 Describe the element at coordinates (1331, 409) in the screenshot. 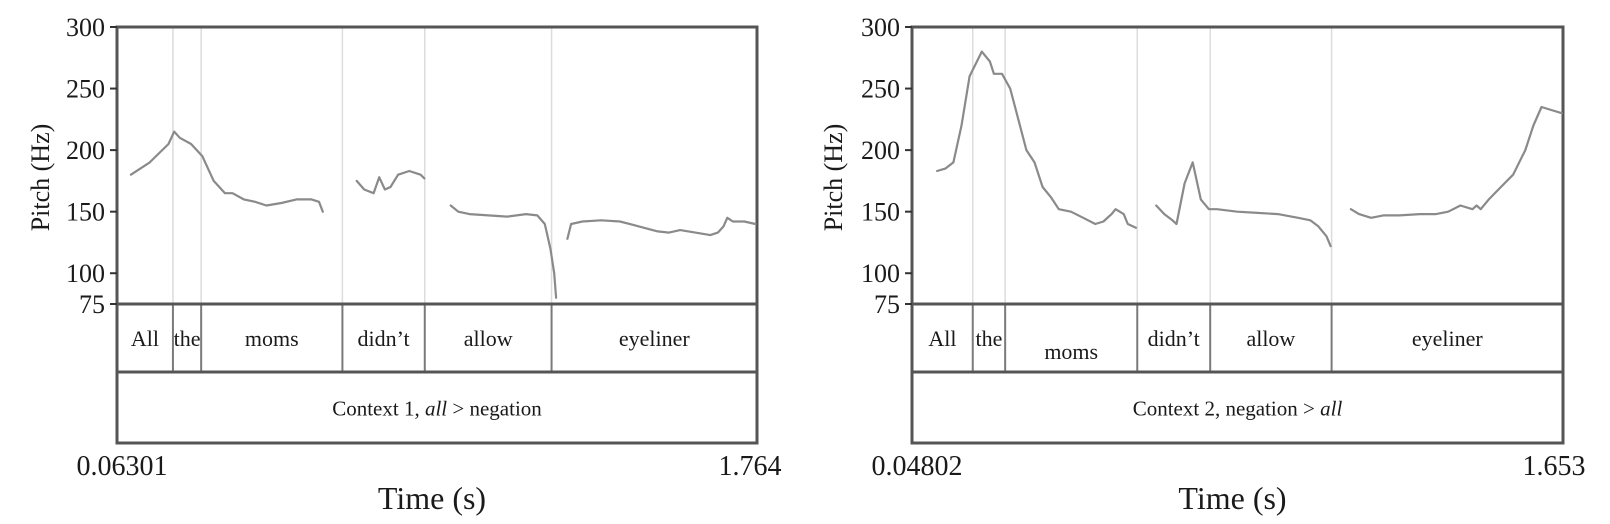

I see `panel2-context-italic: all` at that location.